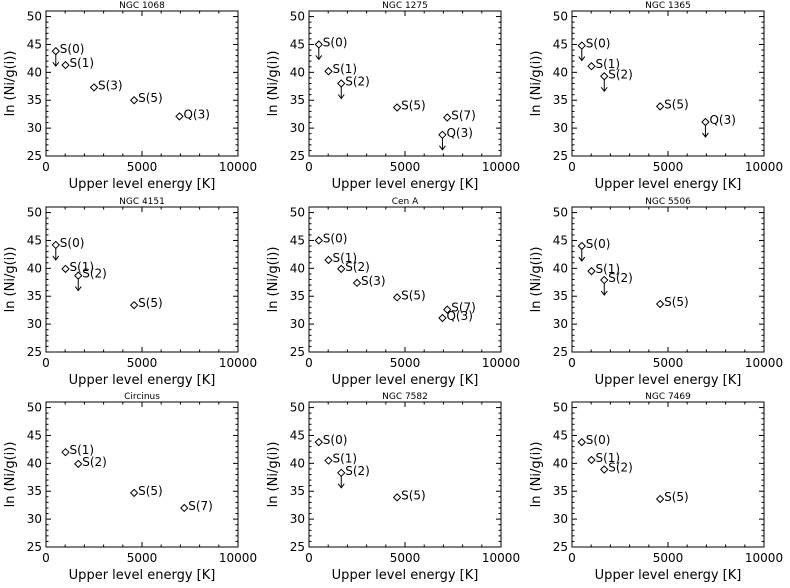 This screenshot has height=588, width=790. Describe the element at coordinates (200, 506) in the screenshot. I see `point-label: S(7)` at that location.